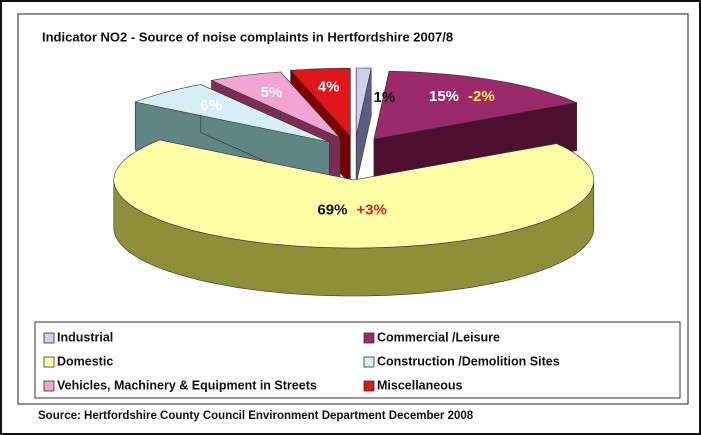  Describe the element at coordinates (85, 337) in the screenshot. I see `legend-label: Industrial` at that location.